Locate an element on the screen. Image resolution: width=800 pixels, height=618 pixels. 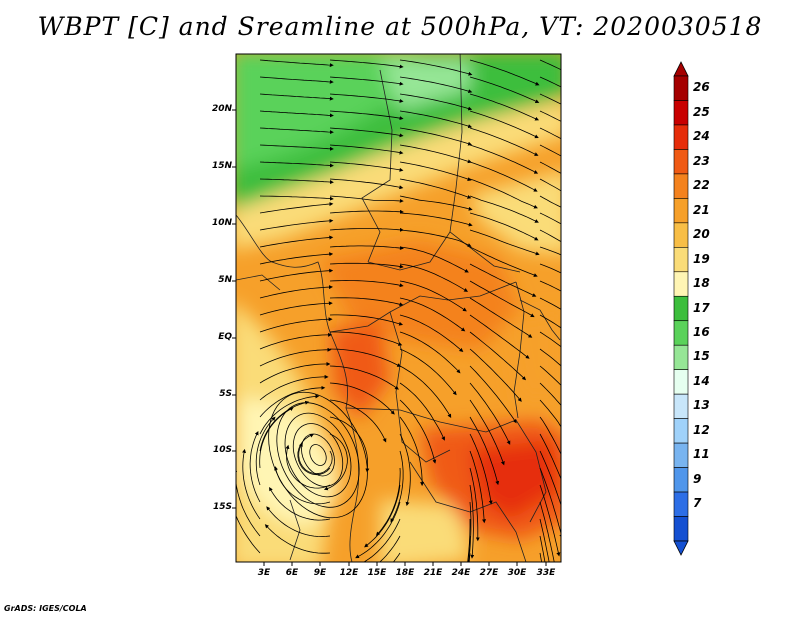
colorbar-label: 15 is located at coordinates (701, 356).